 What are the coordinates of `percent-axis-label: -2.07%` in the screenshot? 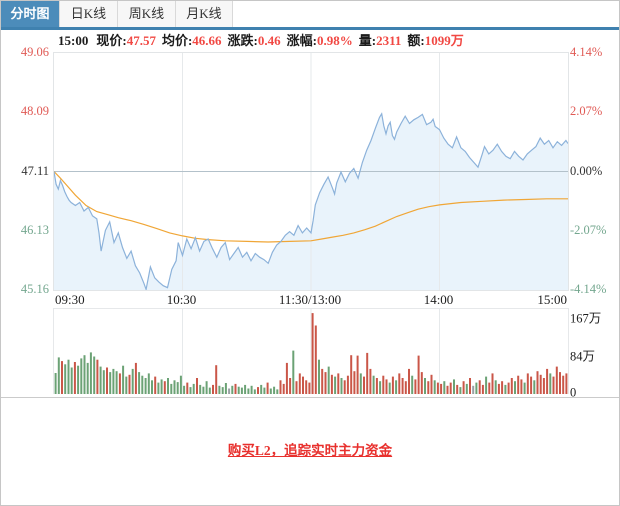 It's located at (588, 229).